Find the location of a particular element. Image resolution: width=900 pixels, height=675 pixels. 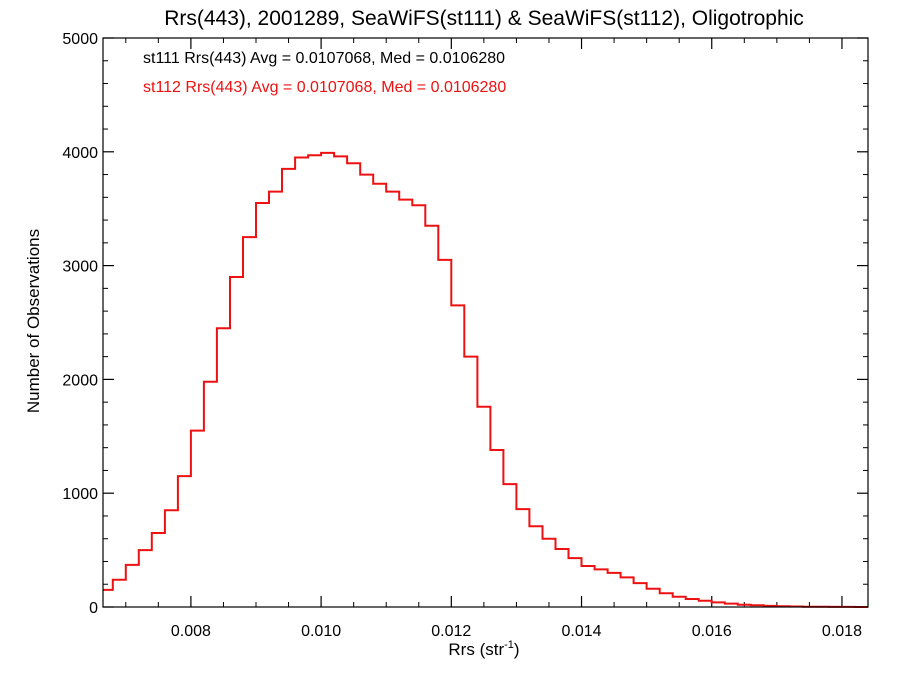

y-tick-label: 1000 is located at coordinates (80, 494).